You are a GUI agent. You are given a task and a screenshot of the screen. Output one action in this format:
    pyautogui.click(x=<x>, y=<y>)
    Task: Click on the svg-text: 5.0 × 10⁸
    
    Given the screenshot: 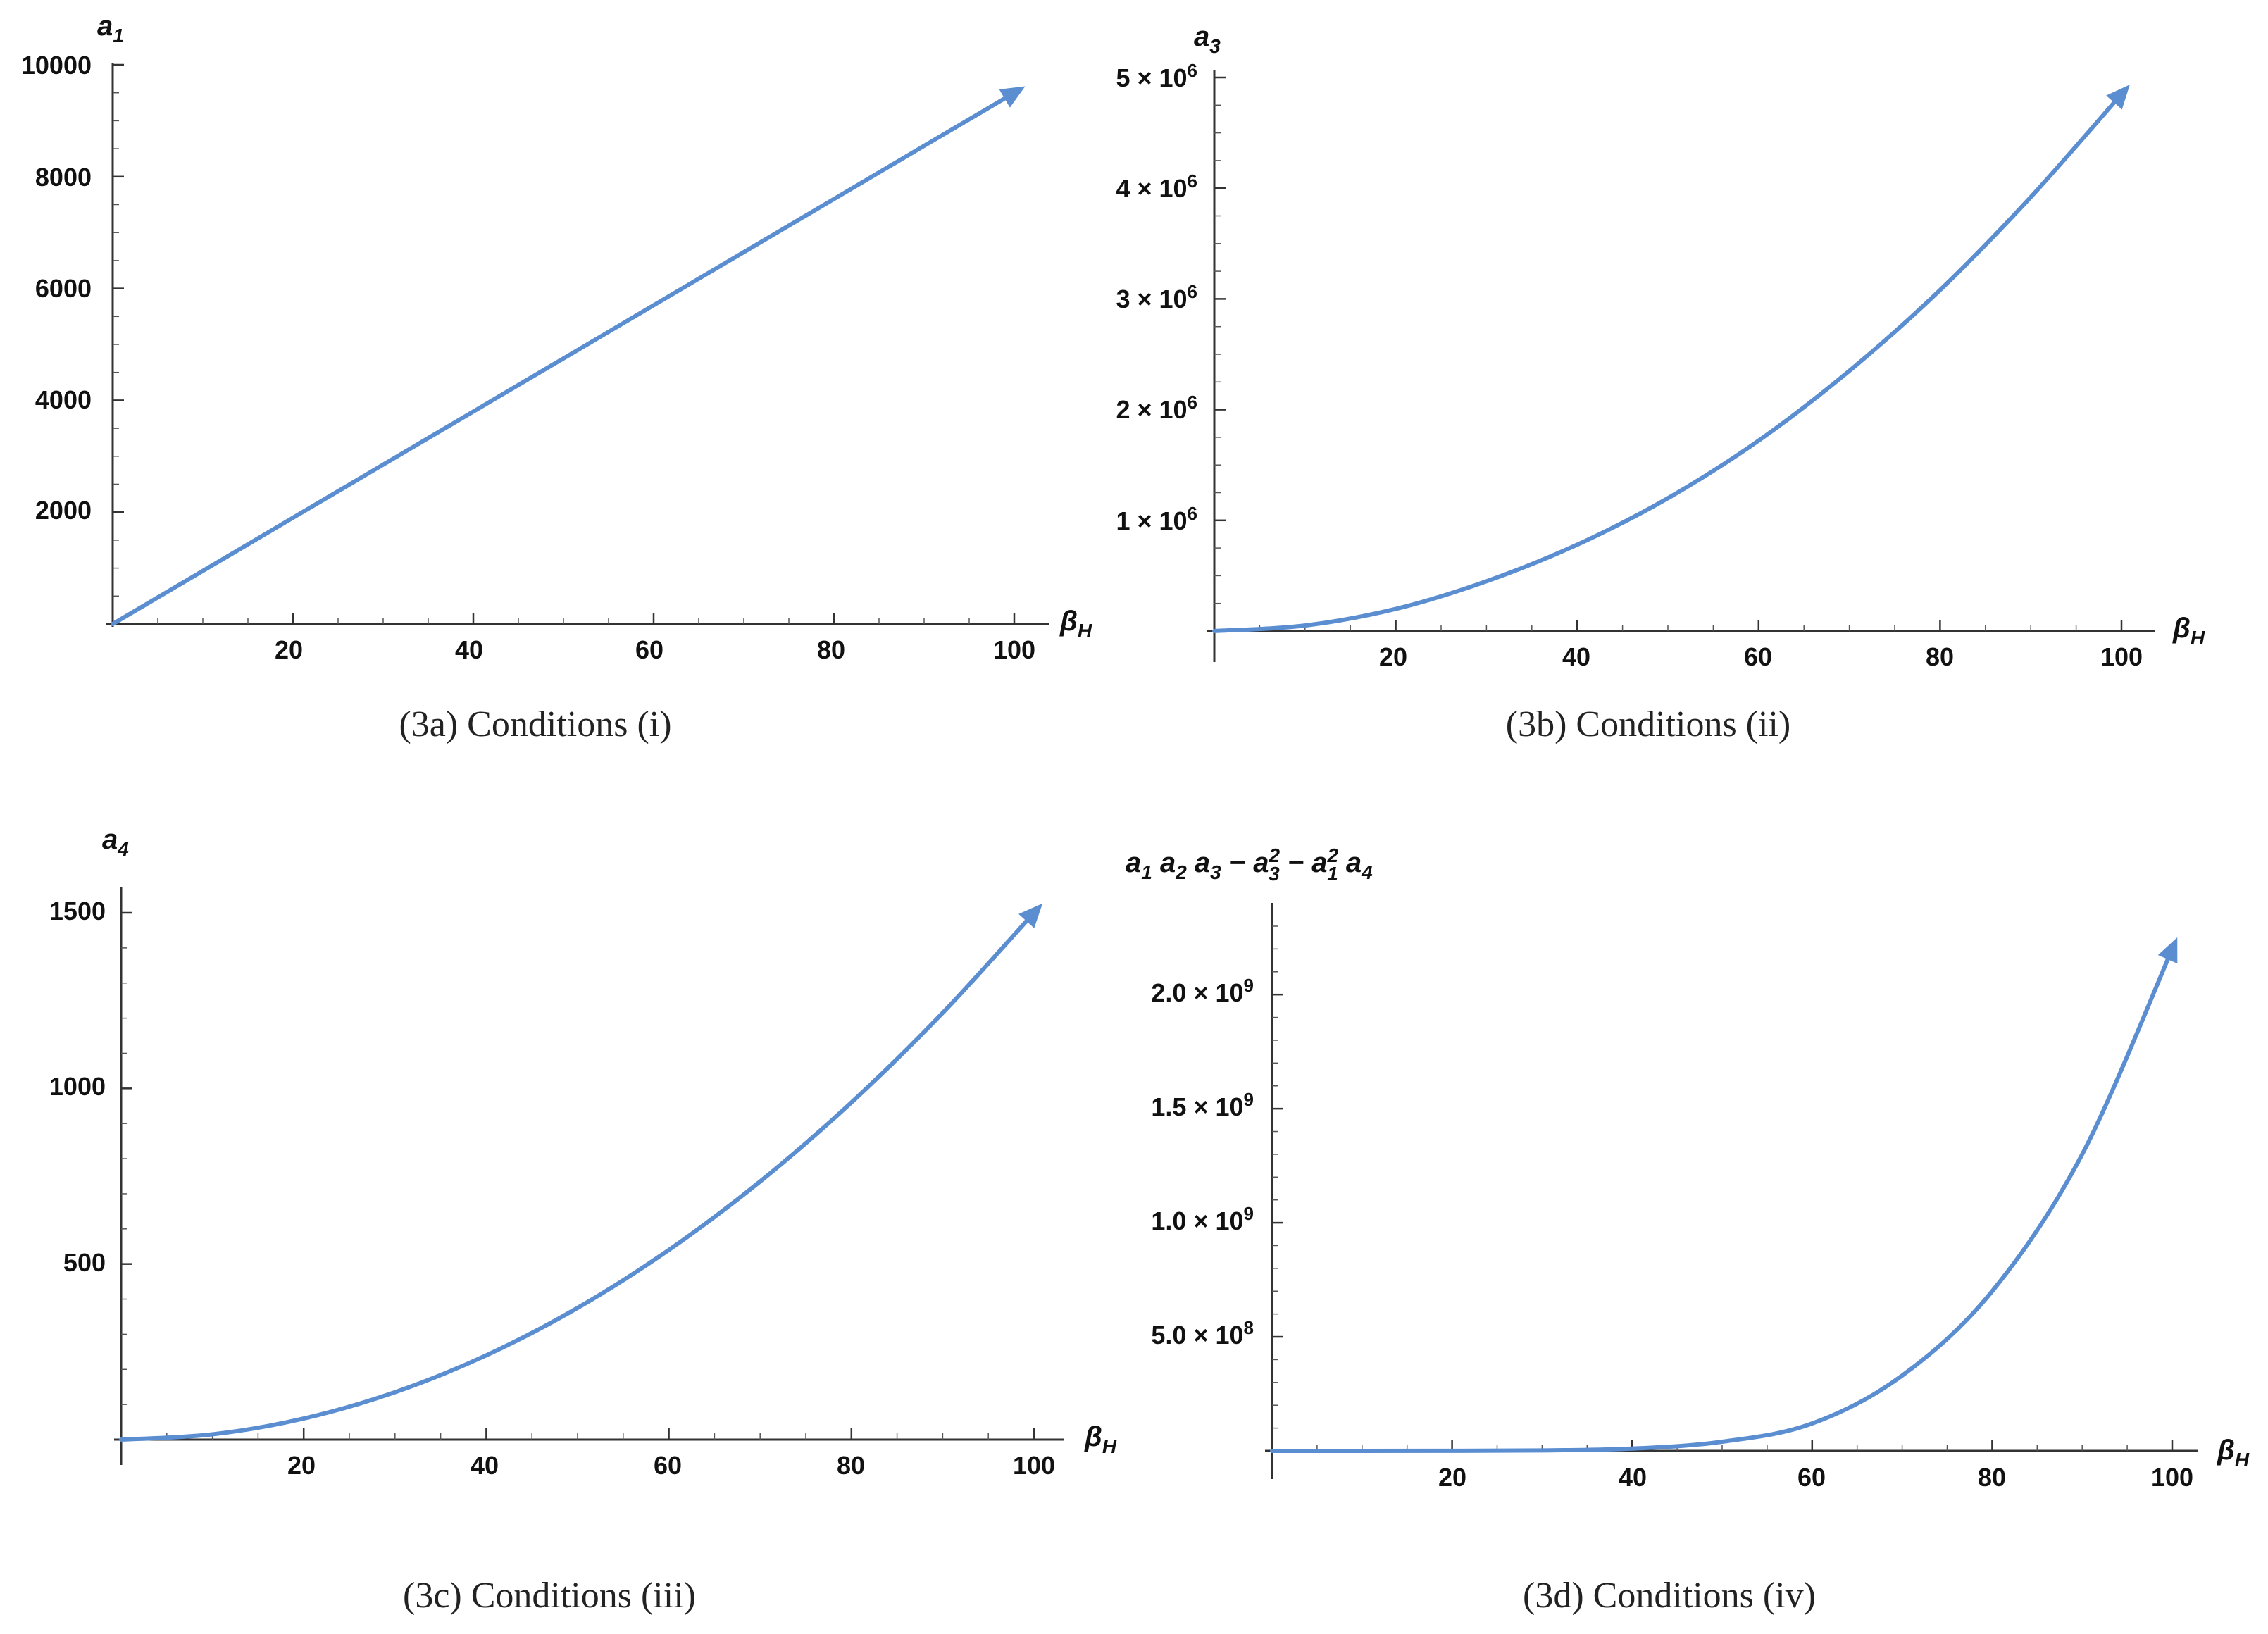 What is the action you would take?
    pyautogui.click(x=1202, y=1333)
    